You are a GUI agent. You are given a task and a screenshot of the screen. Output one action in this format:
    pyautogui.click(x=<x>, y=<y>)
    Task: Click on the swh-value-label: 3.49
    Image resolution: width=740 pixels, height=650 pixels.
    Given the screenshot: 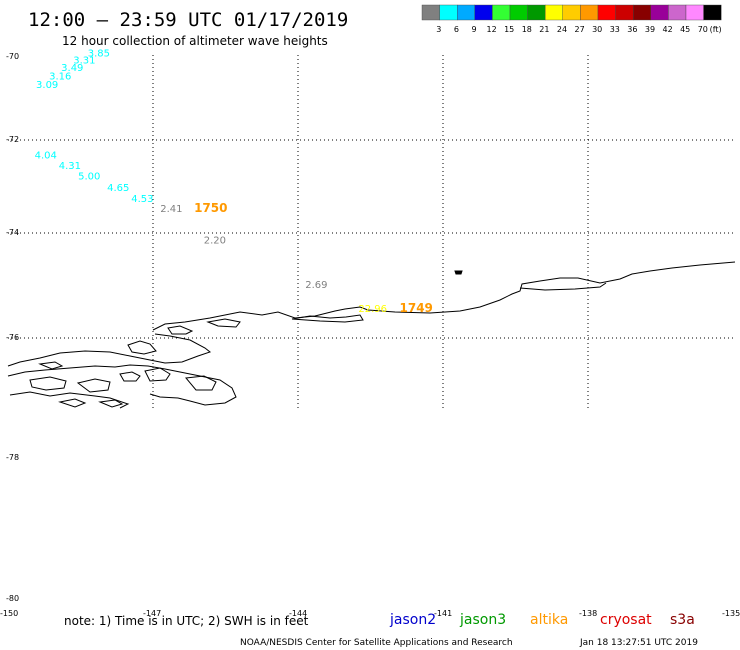 What is the action you would take?
    pyautogui.click(x=72, y=68)
    